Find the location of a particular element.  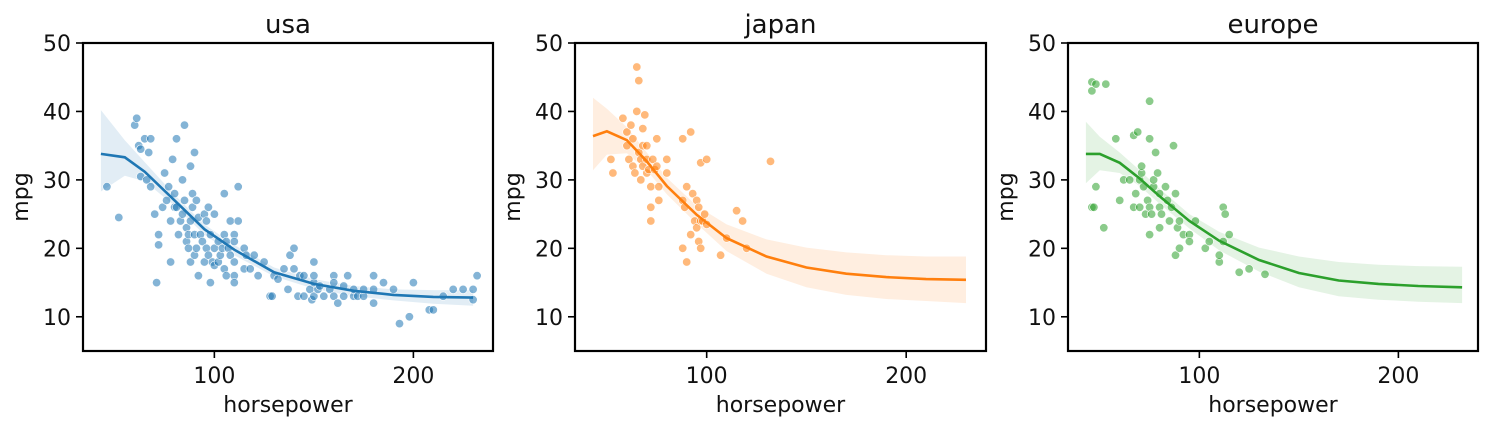

confidence-band is located at coordinates (779, 200).